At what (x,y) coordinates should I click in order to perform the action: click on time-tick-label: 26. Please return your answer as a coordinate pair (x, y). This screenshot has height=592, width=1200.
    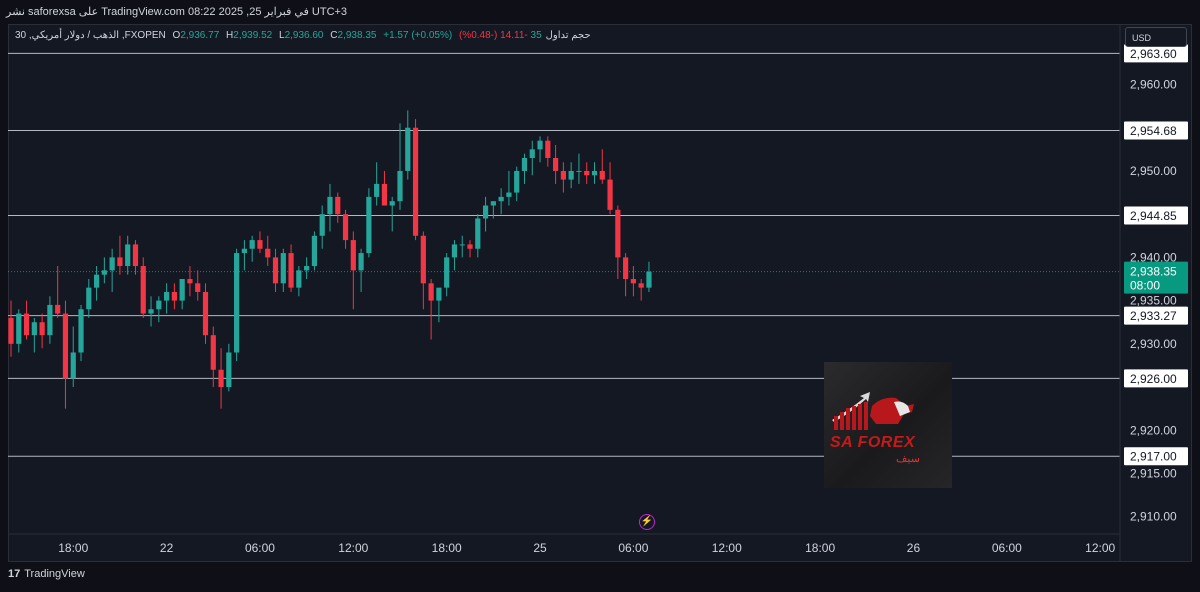
    Looking at the image, I should click on (914, 548).